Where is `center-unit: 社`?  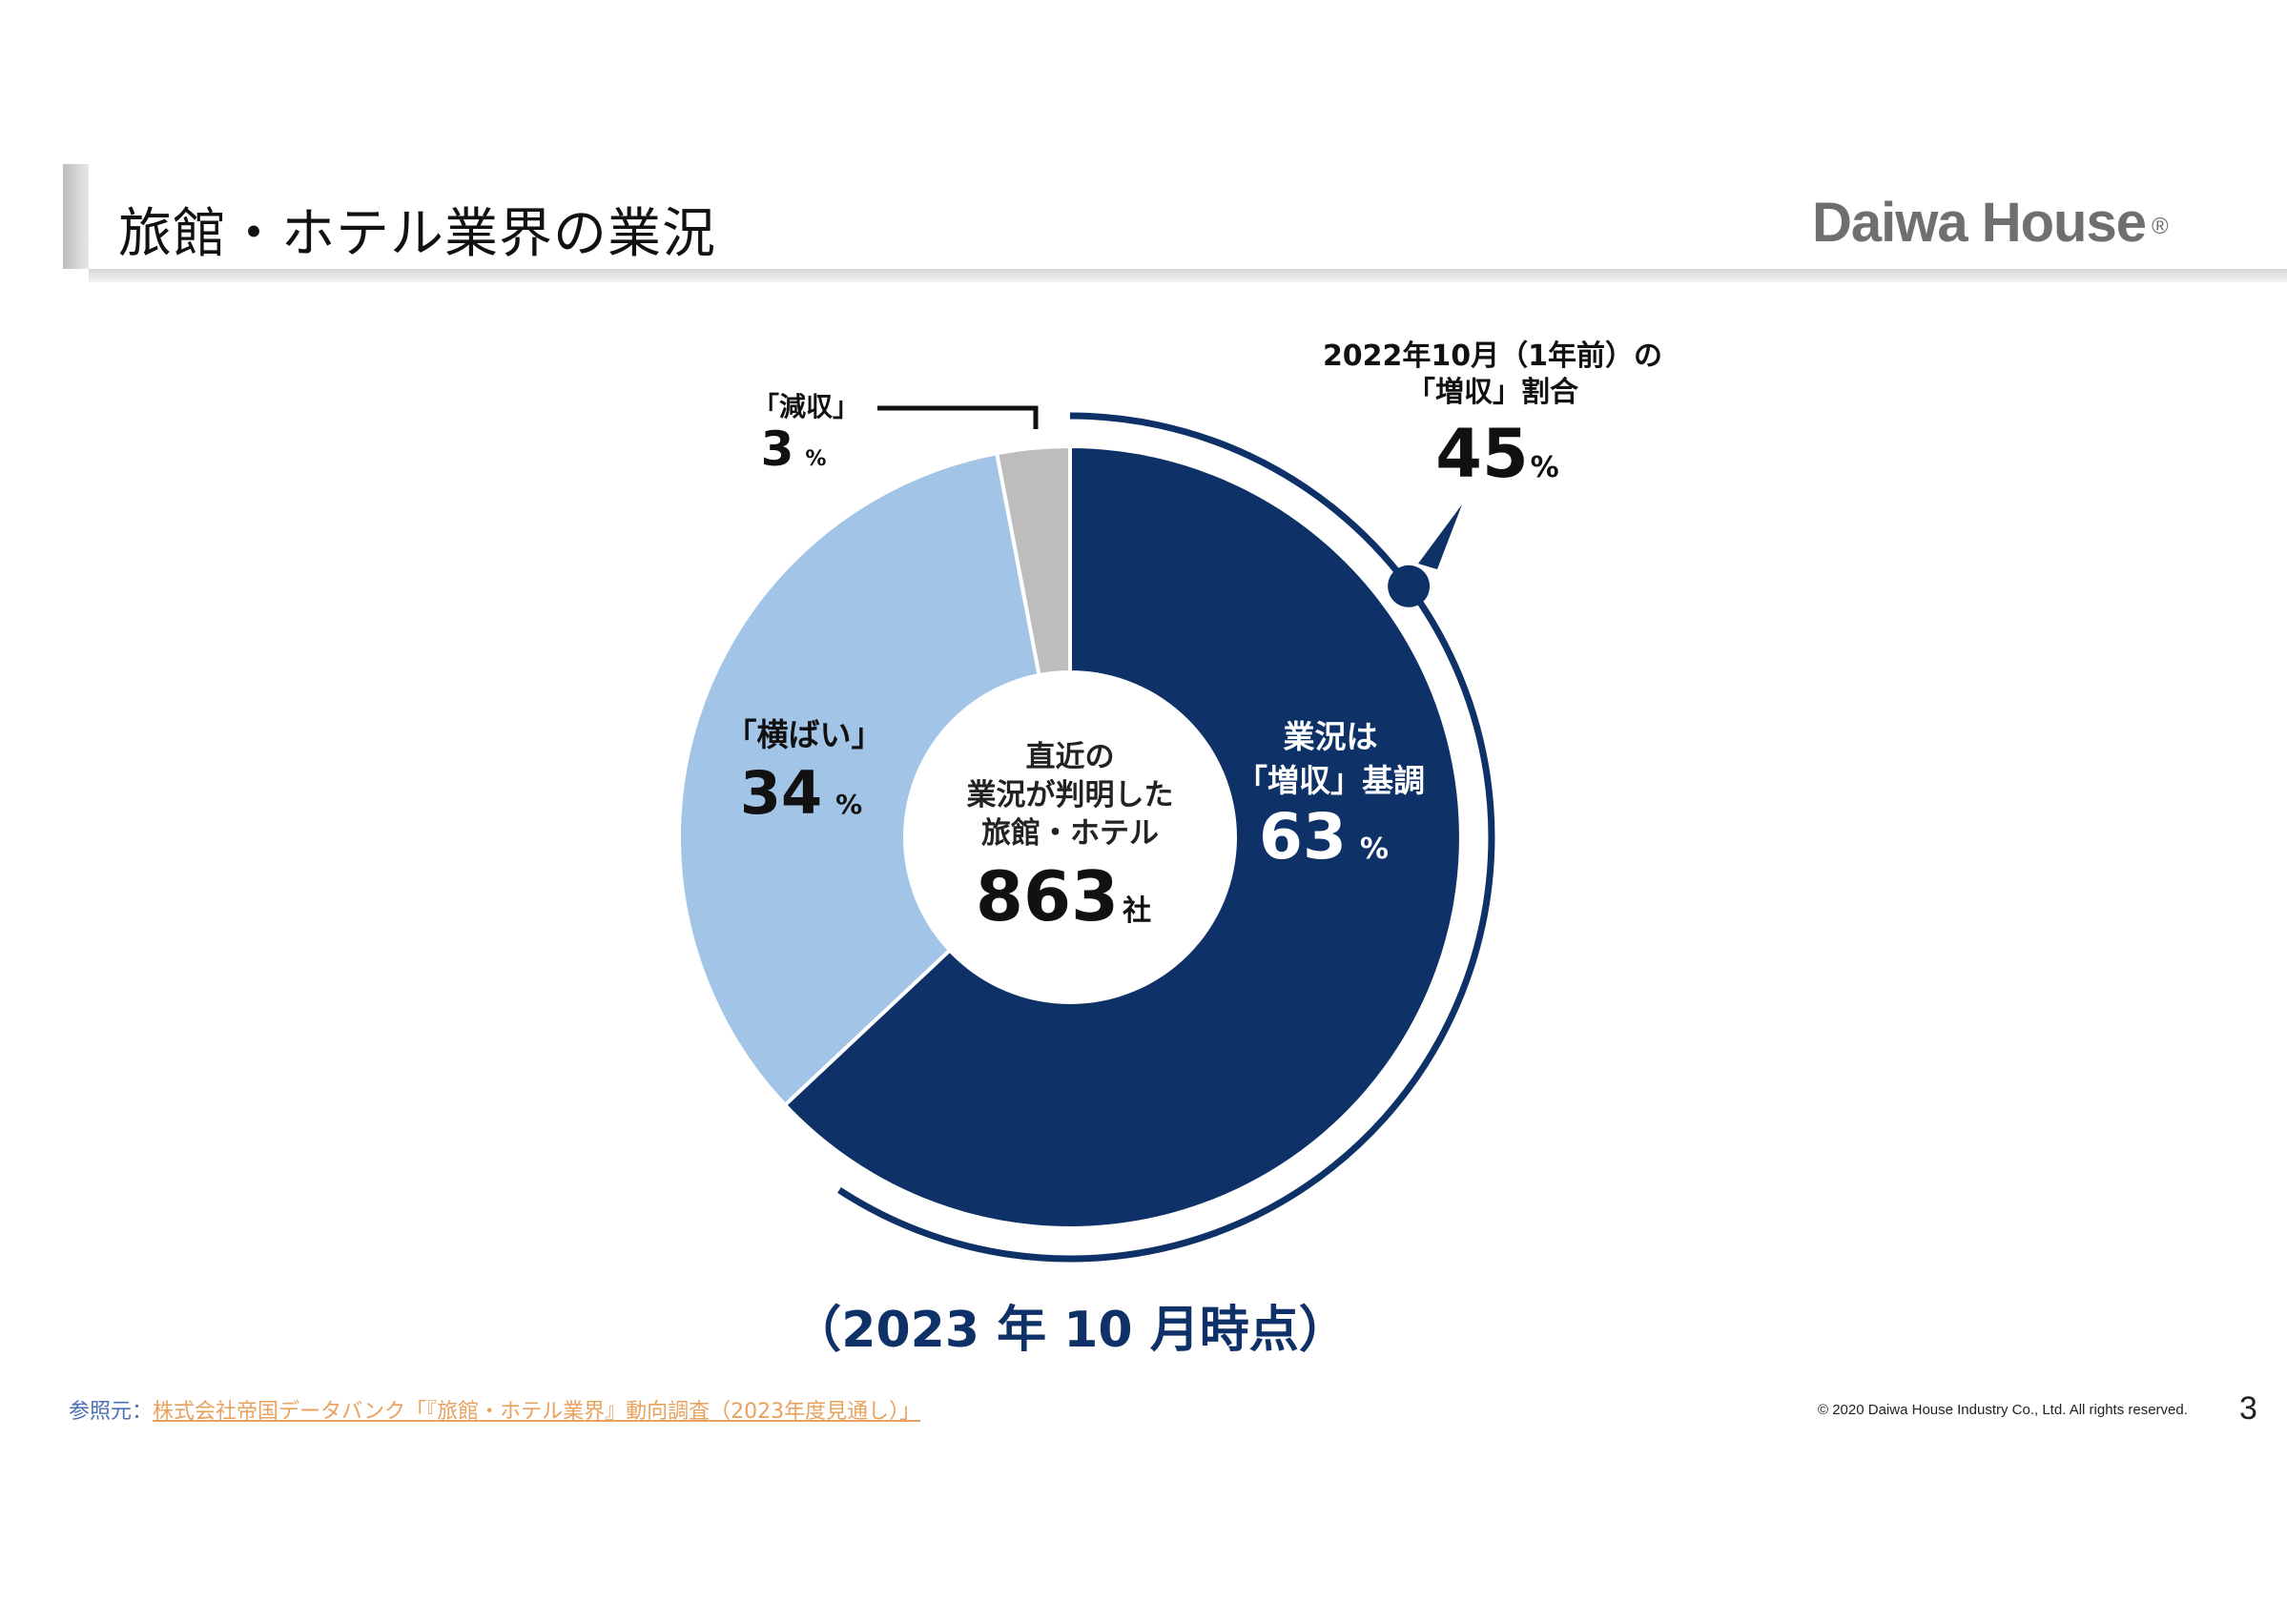 center-unit: 社 is located at coordinates (1137, 911).